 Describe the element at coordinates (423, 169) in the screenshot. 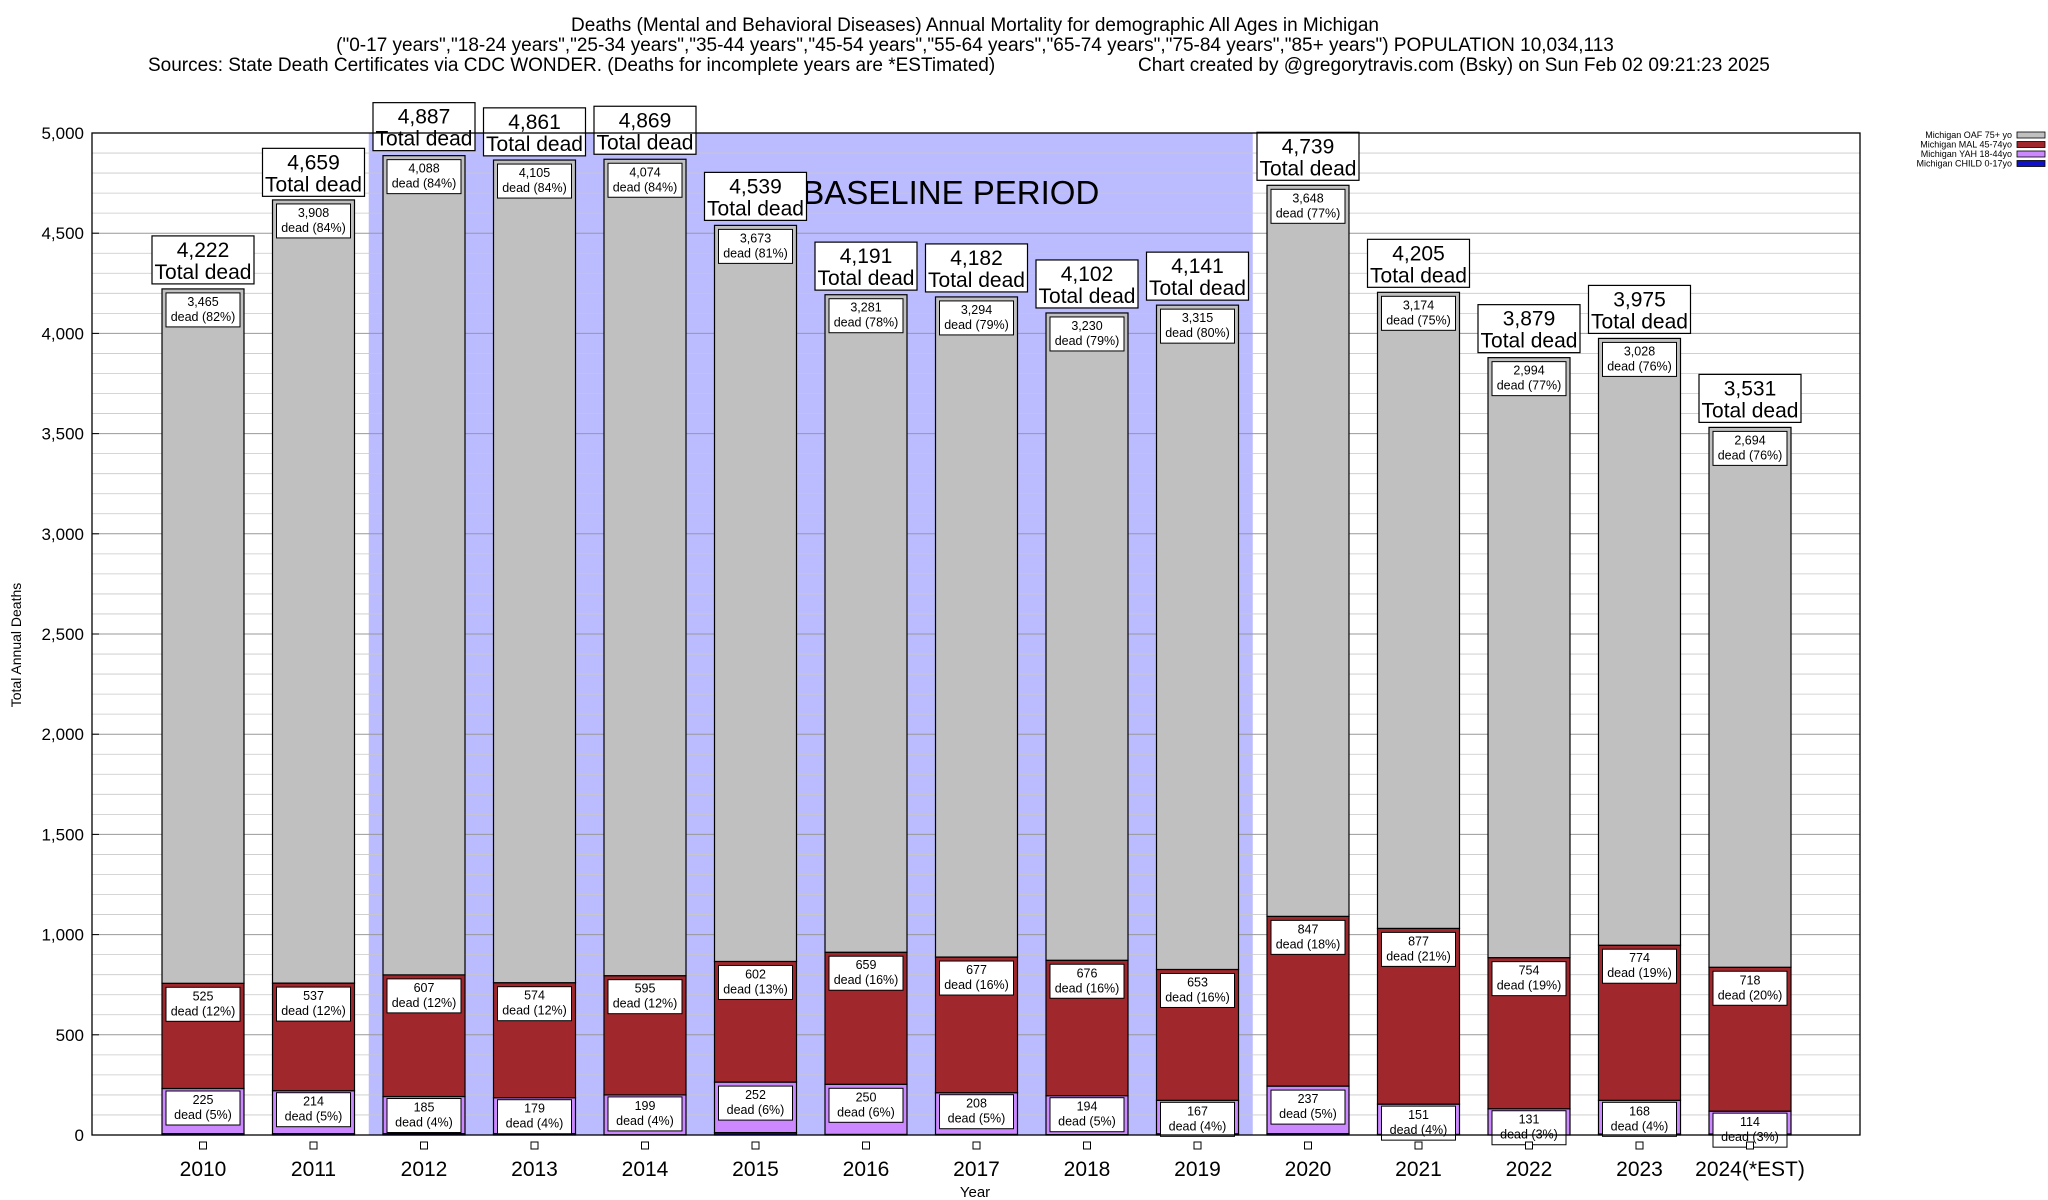

I see `segment-value-label: 4,088` at that location.